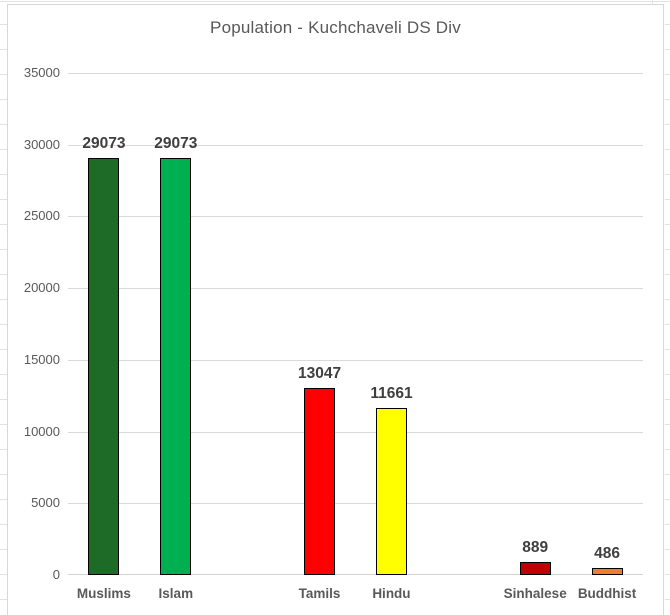 The width and height of the screenshot is (670, 615). Describe the element at coordinates (56, 574) in the screenshot. I see `y-axis-label-0: 0` at that location.